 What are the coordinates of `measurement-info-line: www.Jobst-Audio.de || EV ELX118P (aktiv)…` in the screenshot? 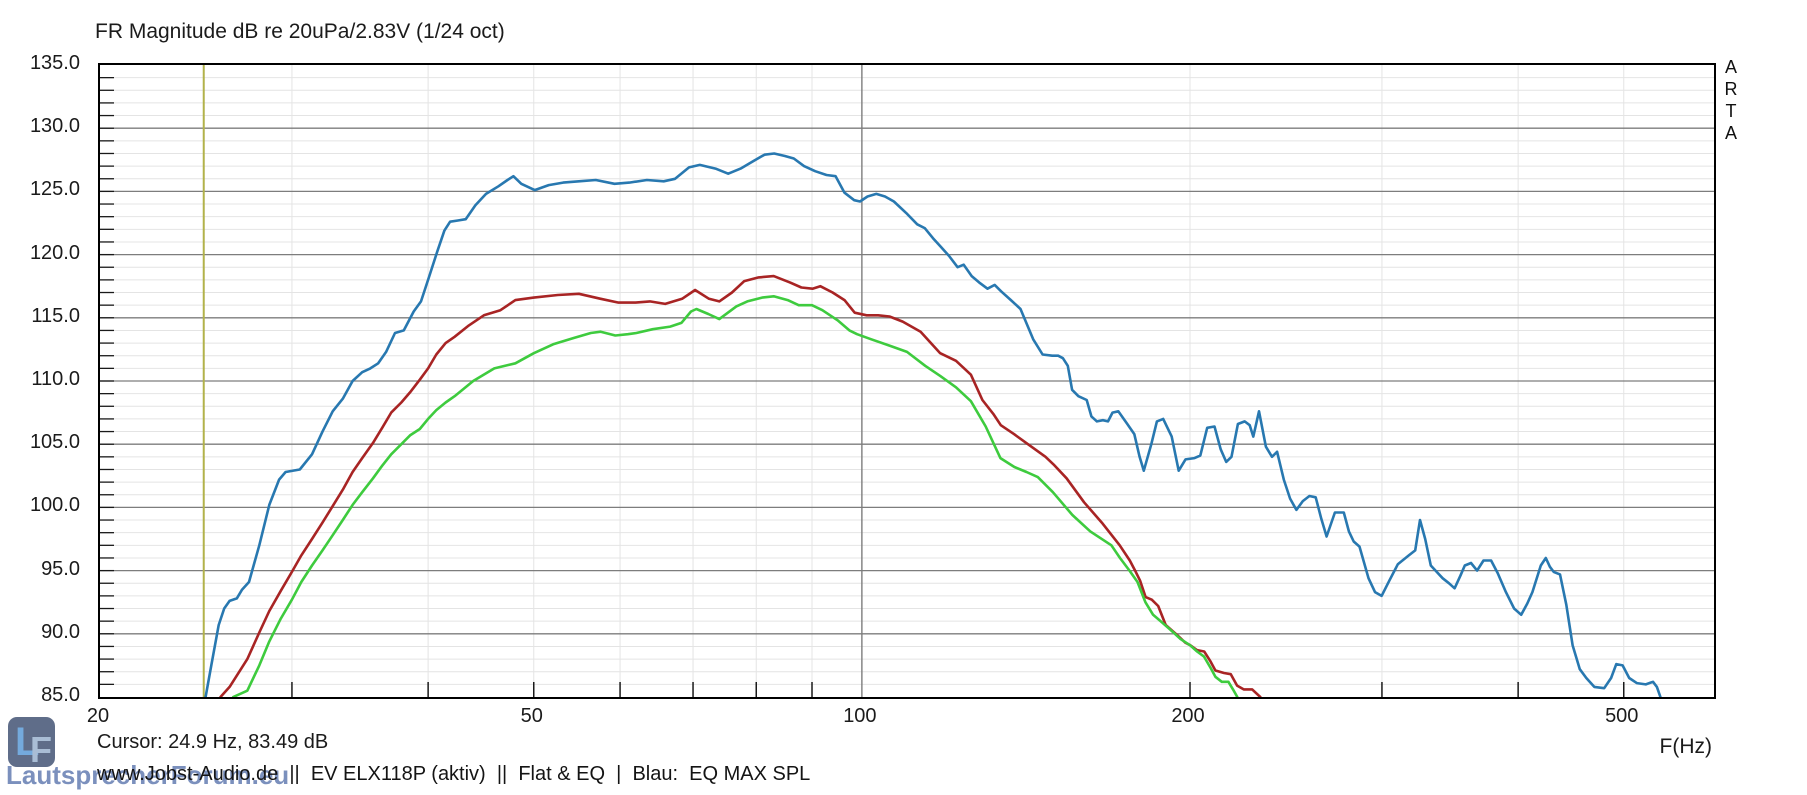 It's located at (454, 774).